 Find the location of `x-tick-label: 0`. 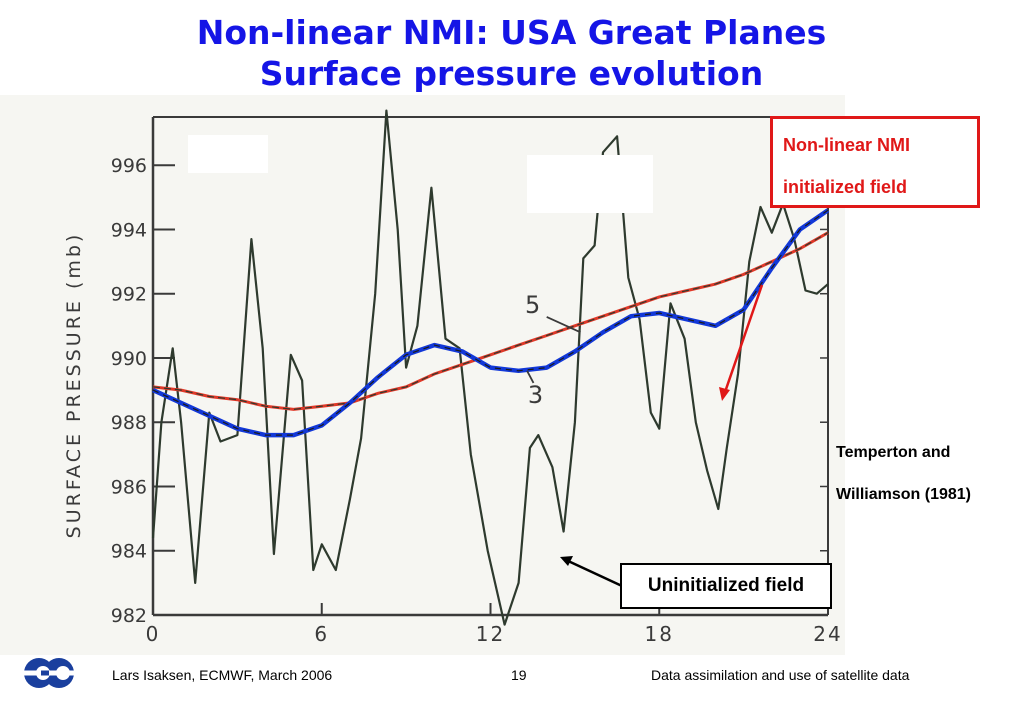

x-tick-label: 0 is located at coordinates (153, 634).